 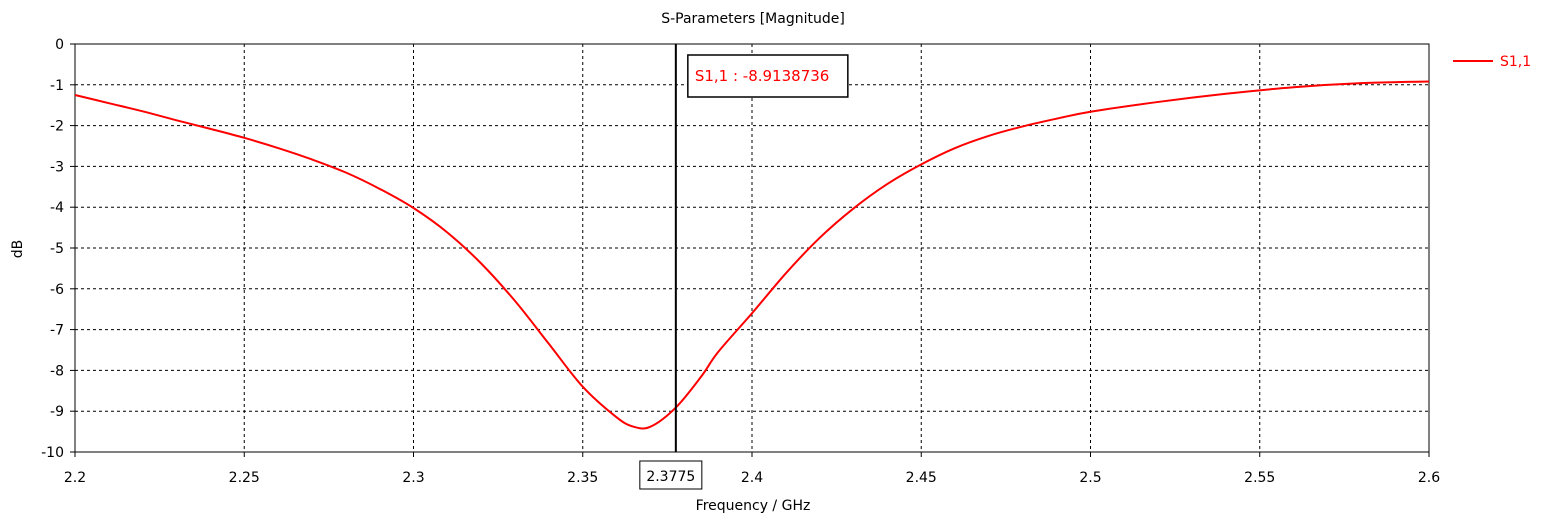 I want to click on marker-x-label: 2.3775, so click(x=671, y=475).